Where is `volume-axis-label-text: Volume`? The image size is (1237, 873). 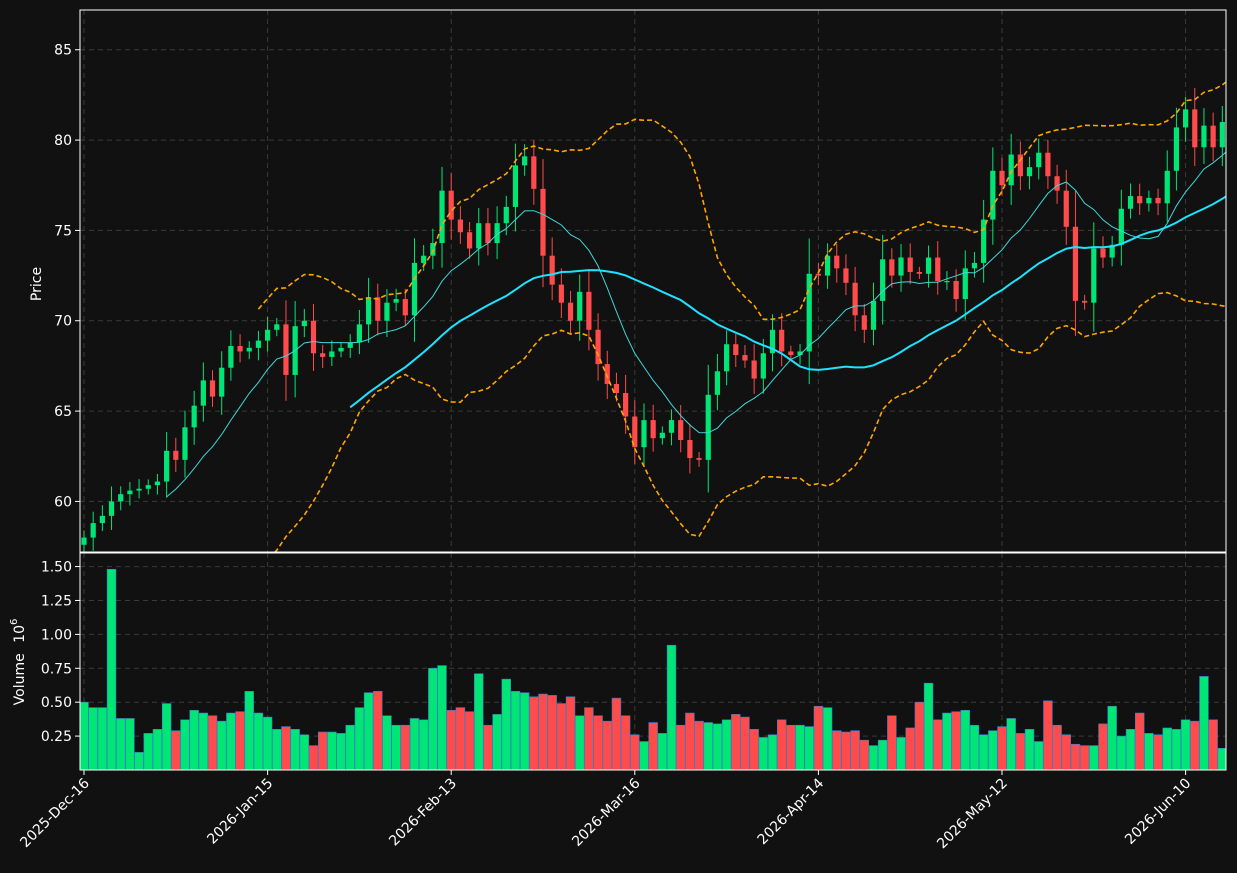
volume-axis-label-text: Volume is located at coordinates (20, 679).